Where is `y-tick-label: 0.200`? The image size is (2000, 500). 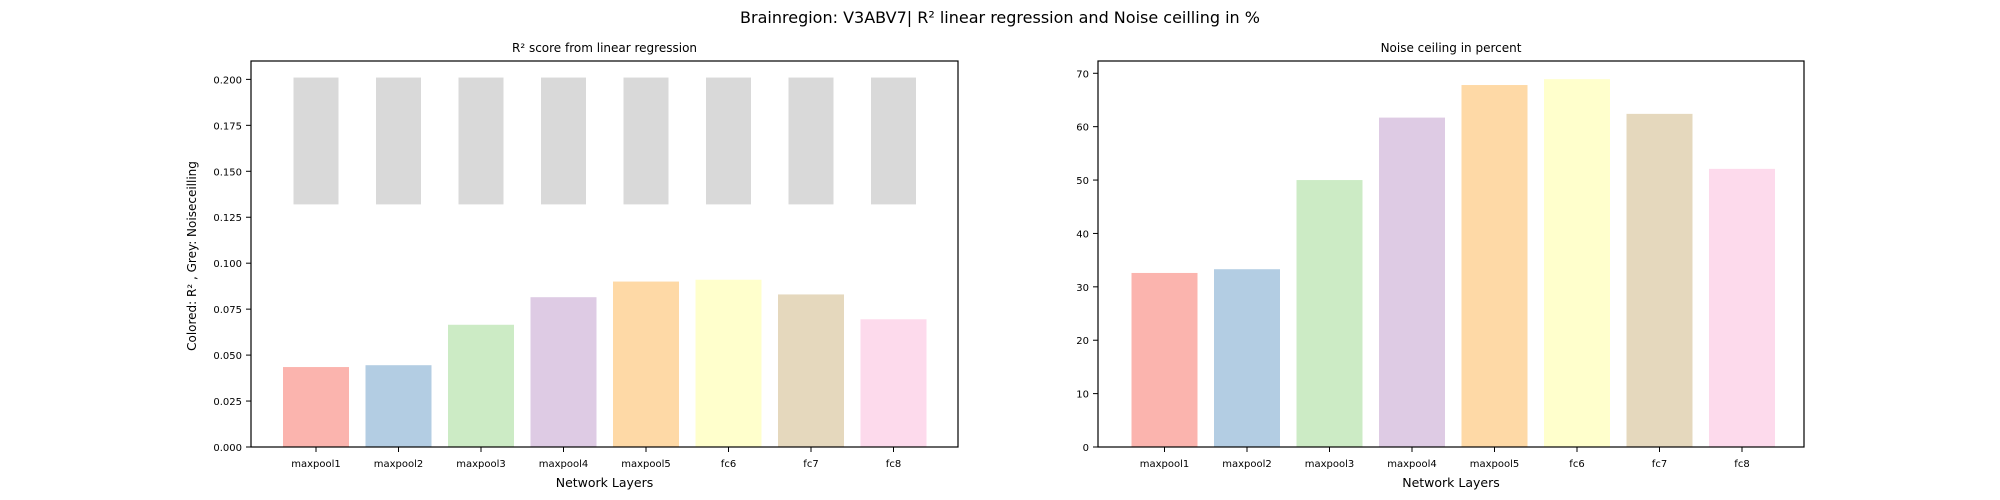 y-tick-label: 0.200 is located at coordinates (227, 80).